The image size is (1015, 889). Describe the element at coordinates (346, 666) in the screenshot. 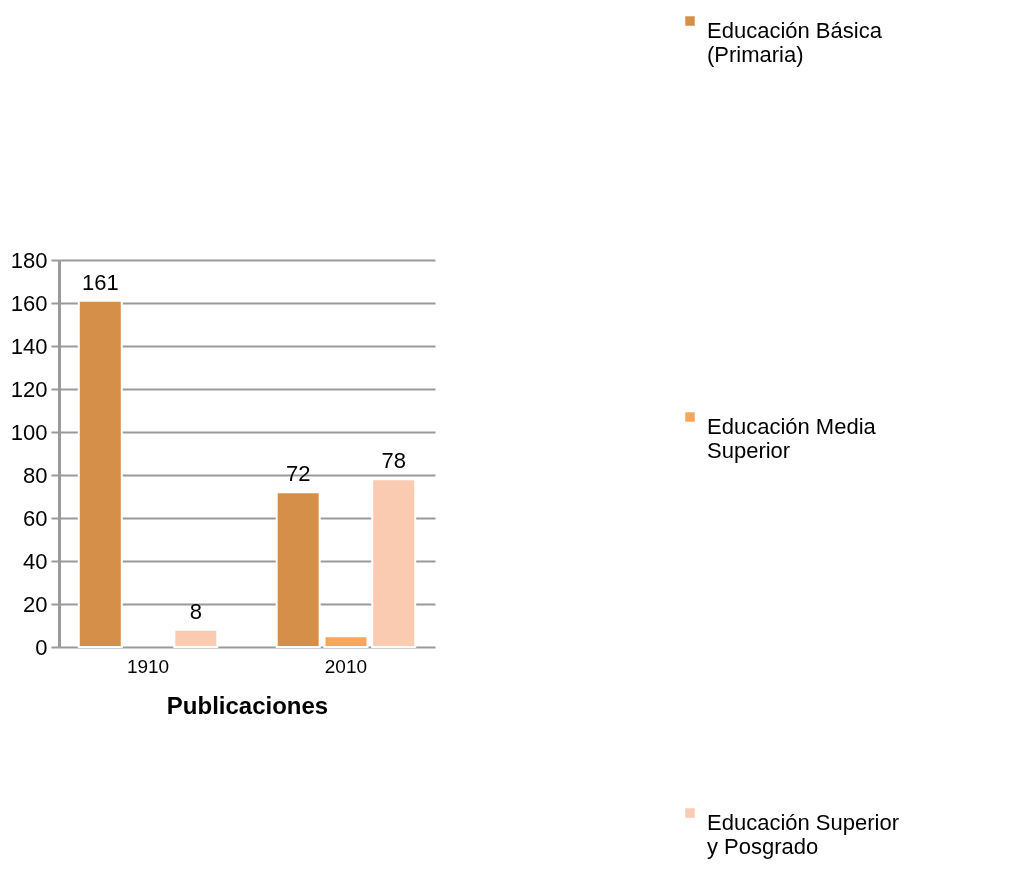

I see `x-tick-label: 2010` at that location.